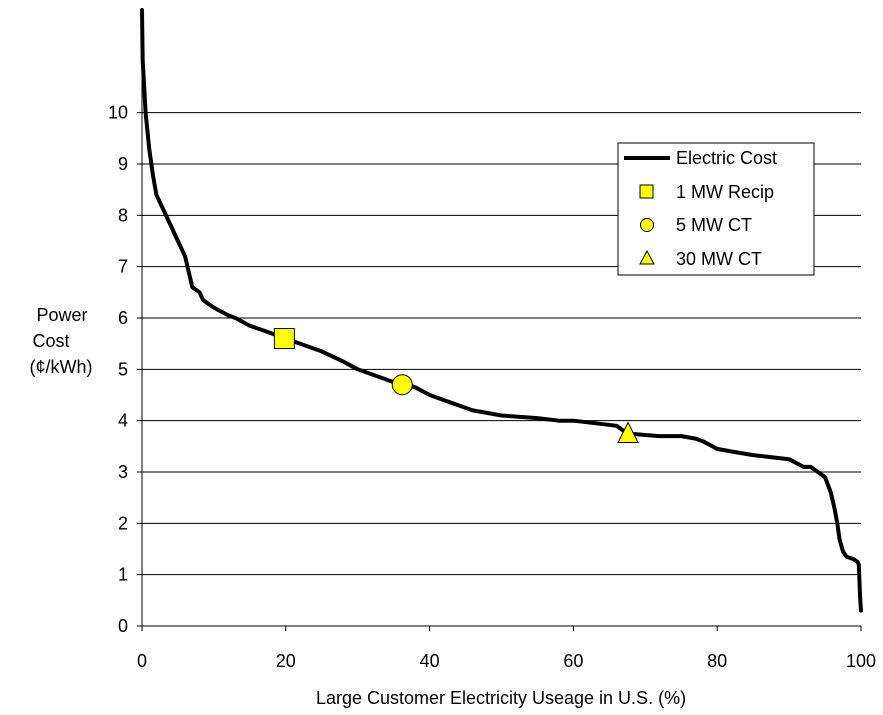 Image resolution: width=883 pixels, height=715 pixels. What do you see at coordinates (284, 339) in the screenshot?
I see `marker-1-mw-recip` at bounding box center [284, 339].